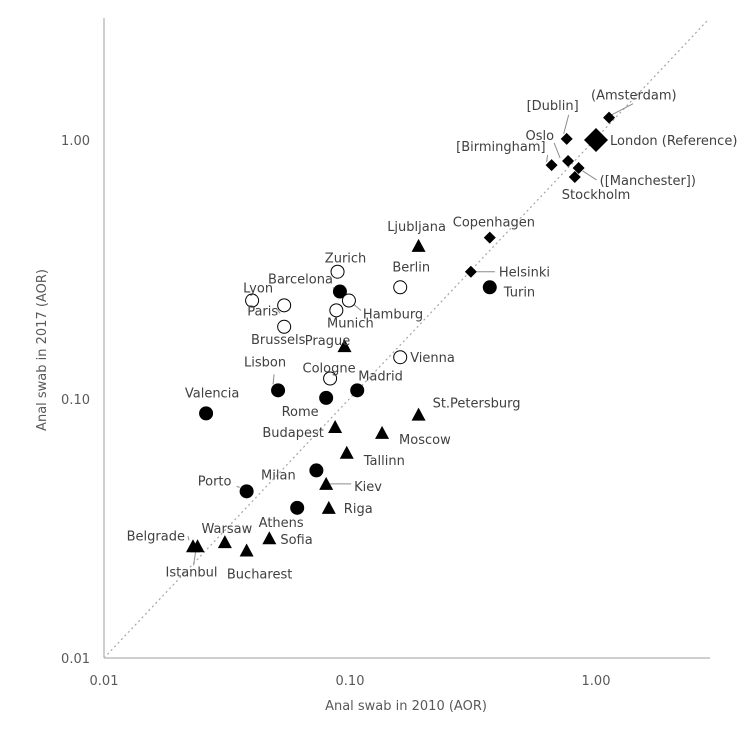  What do you see at coordinates (278, 475) in the screenshot?
I see `point-label: Milan` at bounding box center [278, 475].